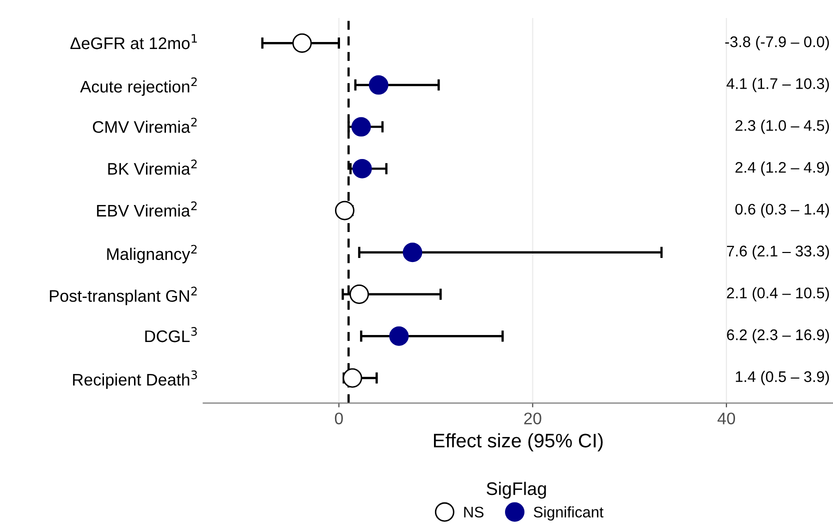  What do you see at coordinates (123, 296) in the screenshot?
I see `y-tick-label: Post-transplant GN$^{2}$` at bounding box center [123, 296].